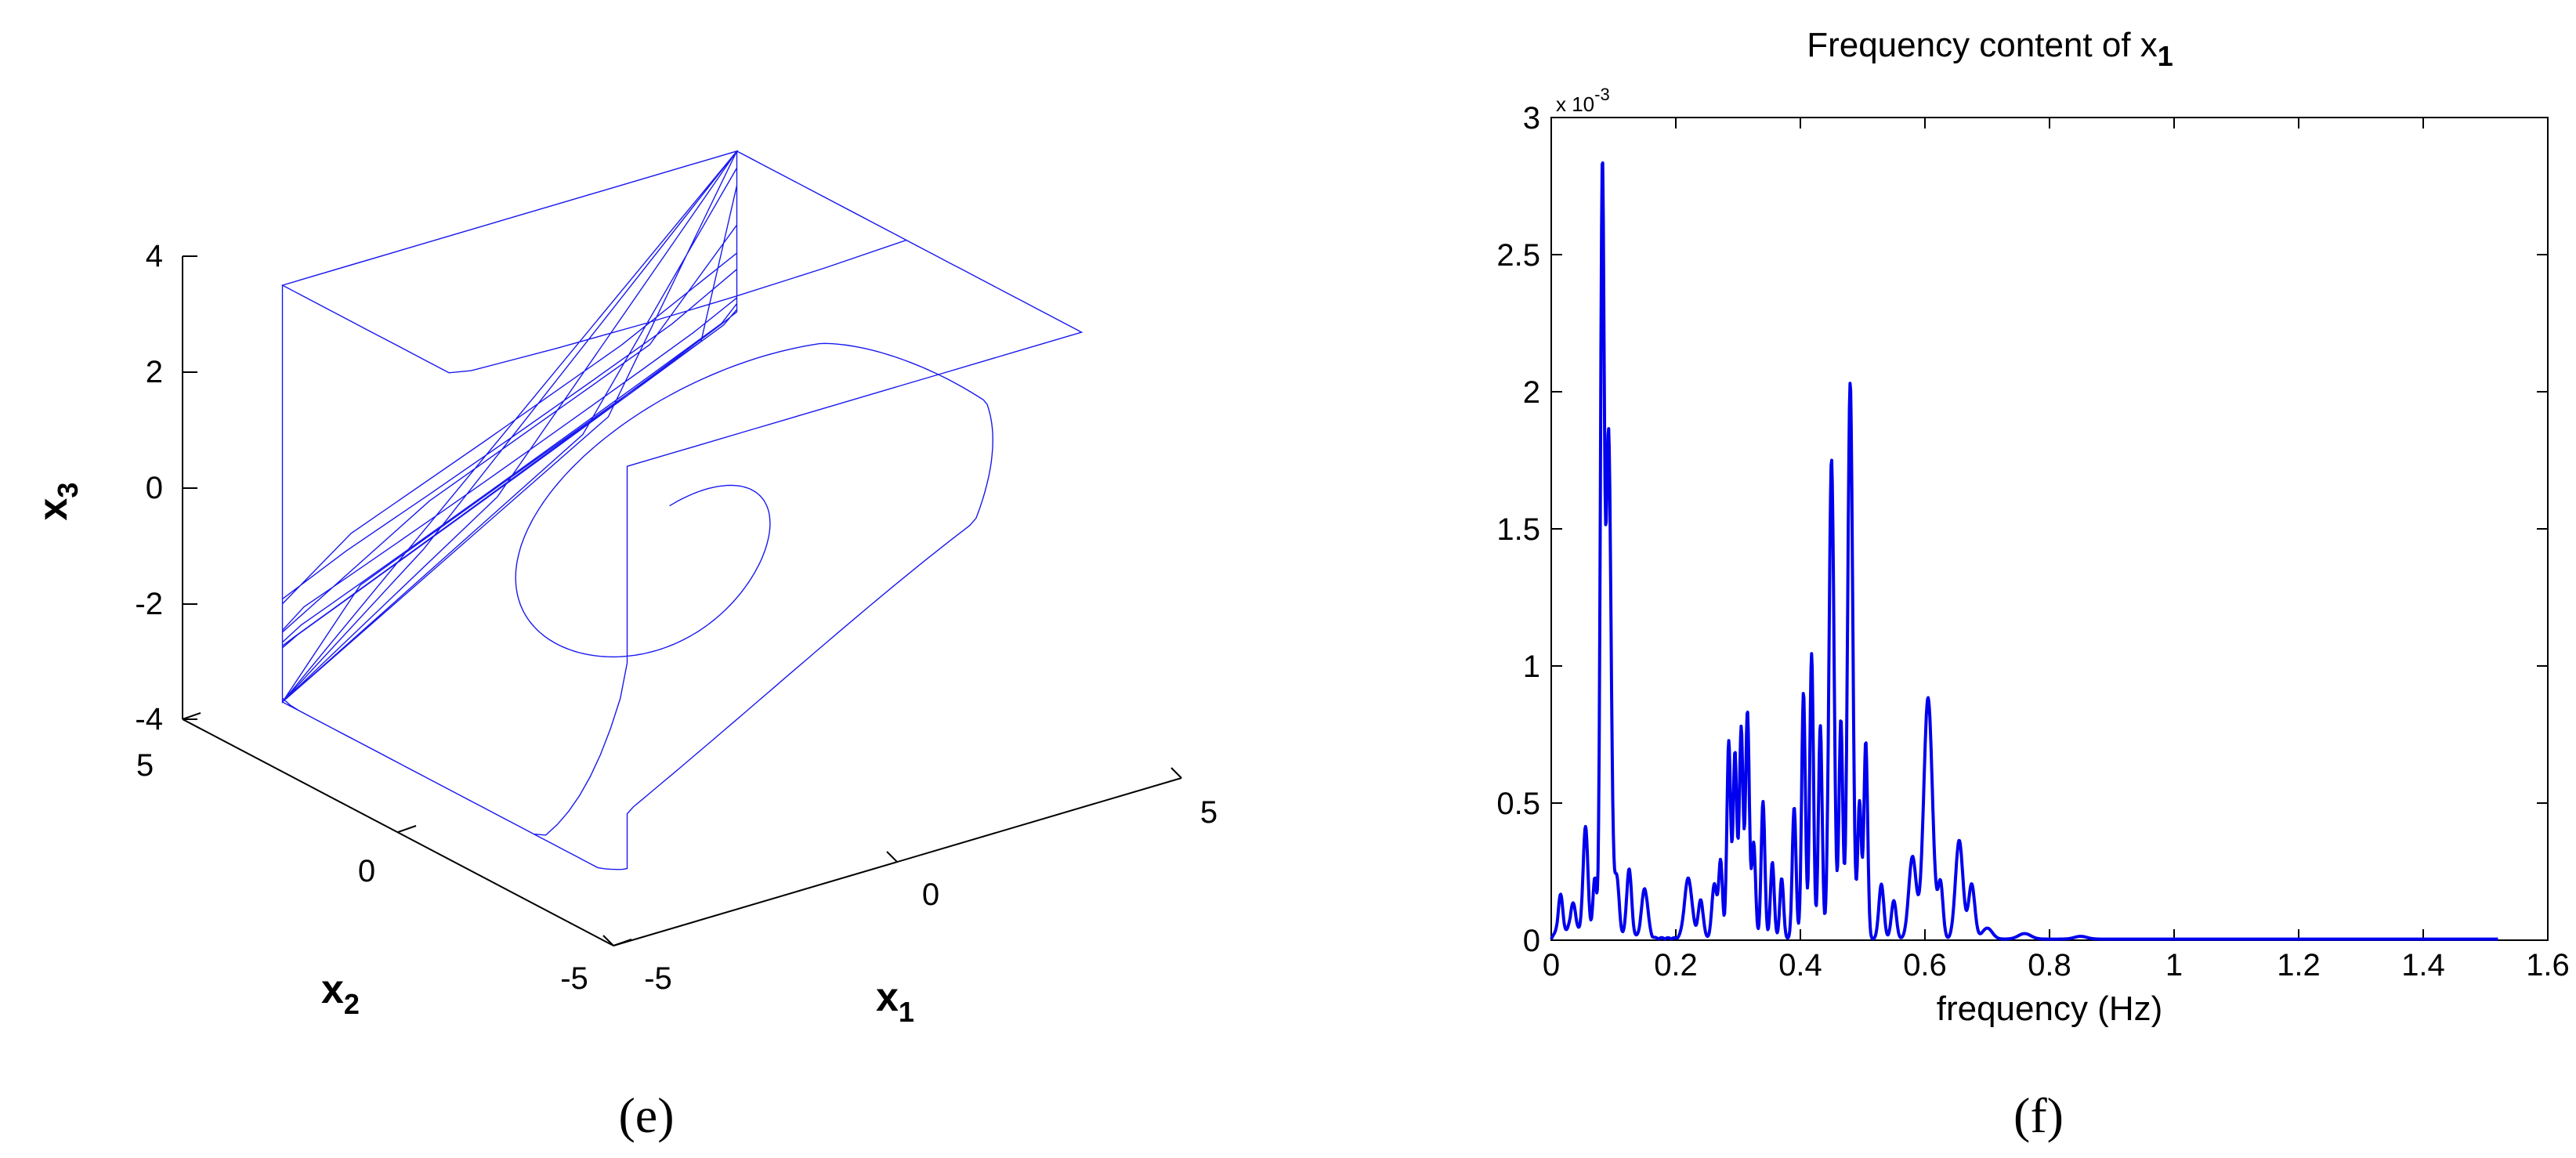 The height and width of the screenshot is (1158, 2576). I want to click on x-tick-label: 0.6, so click(1925, 965).